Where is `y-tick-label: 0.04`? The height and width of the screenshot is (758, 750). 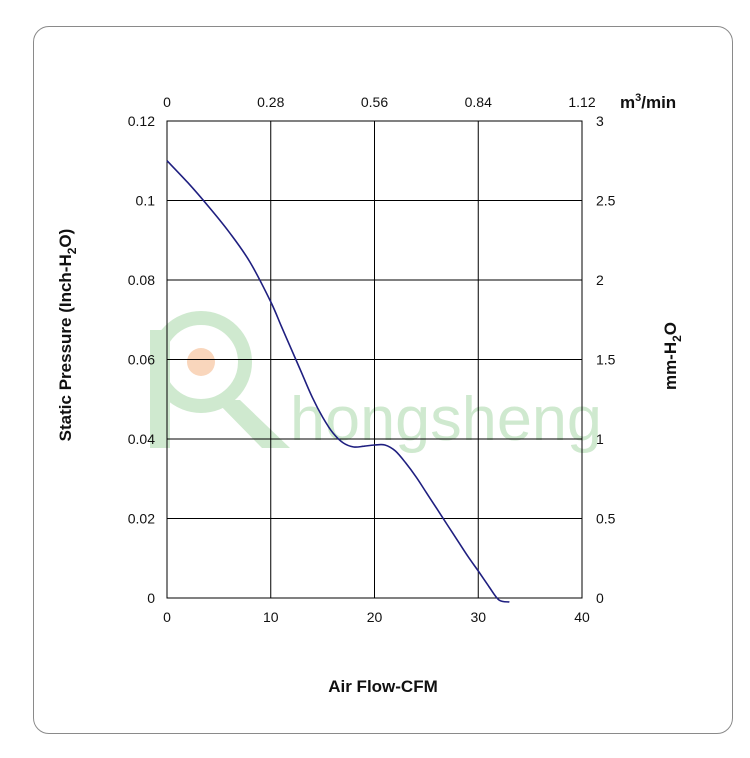
y-tick-label: 0.04 is located at coordinates (141, 439).